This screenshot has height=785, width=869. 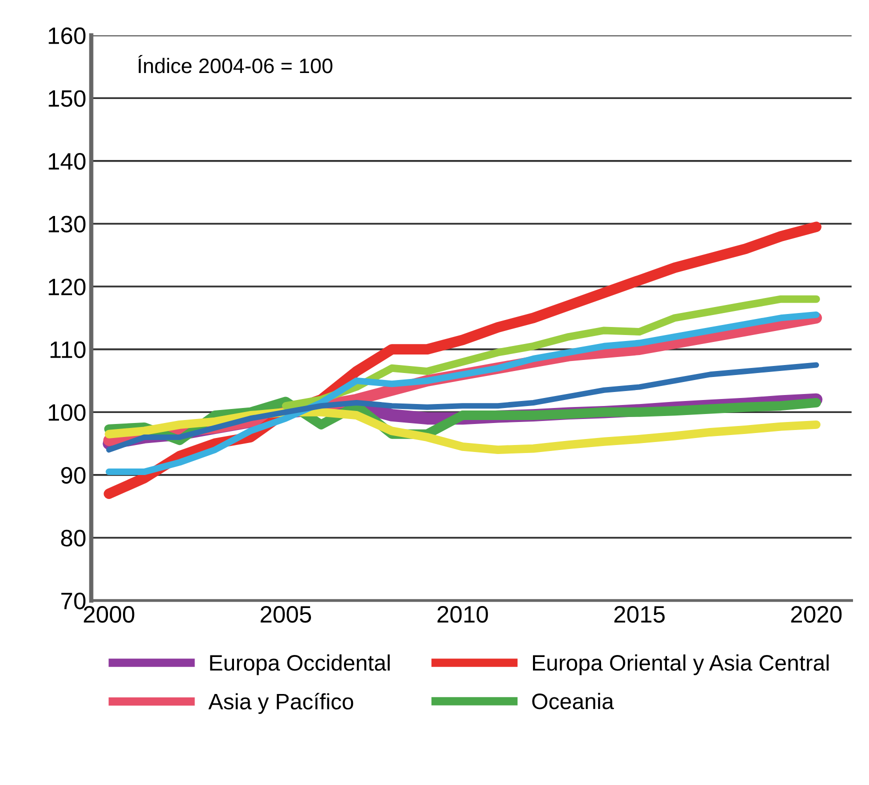 What do you see at coordinates (109, 614) in the screenshot?
I see `x-tick-label: 2000` at bounding box center [109, 614].